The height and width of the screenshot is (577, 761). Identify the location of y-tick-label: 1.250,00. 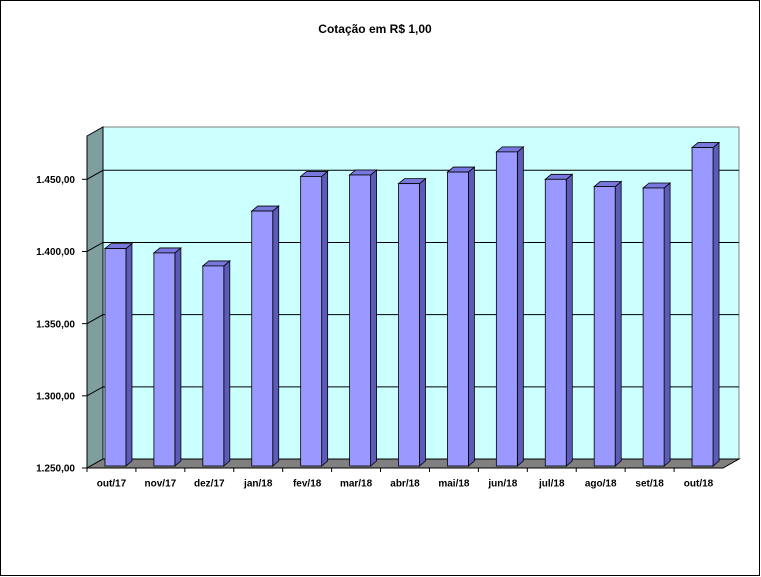
(55, 469).